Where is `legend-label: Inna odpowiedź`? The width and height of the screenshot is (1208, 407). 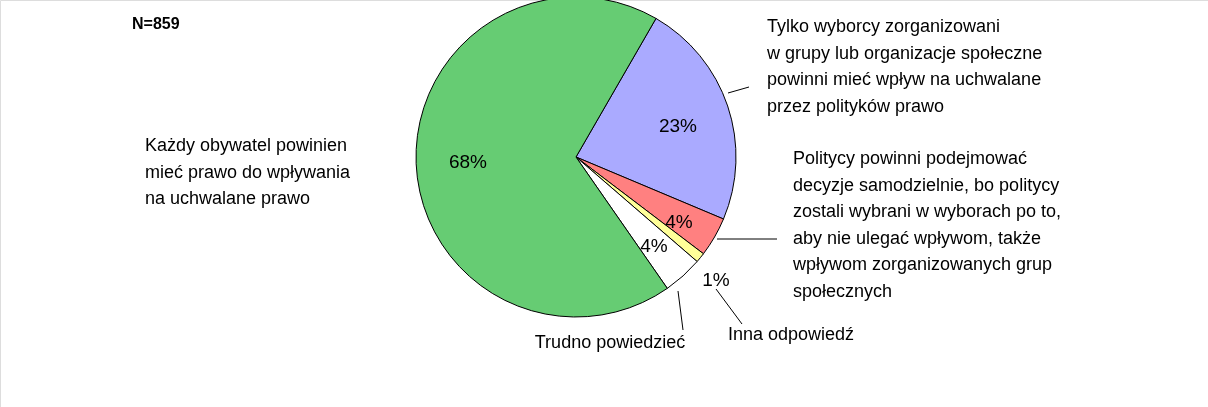 legend-label: Inna odpowiedź is located at coordinates (791, 334).